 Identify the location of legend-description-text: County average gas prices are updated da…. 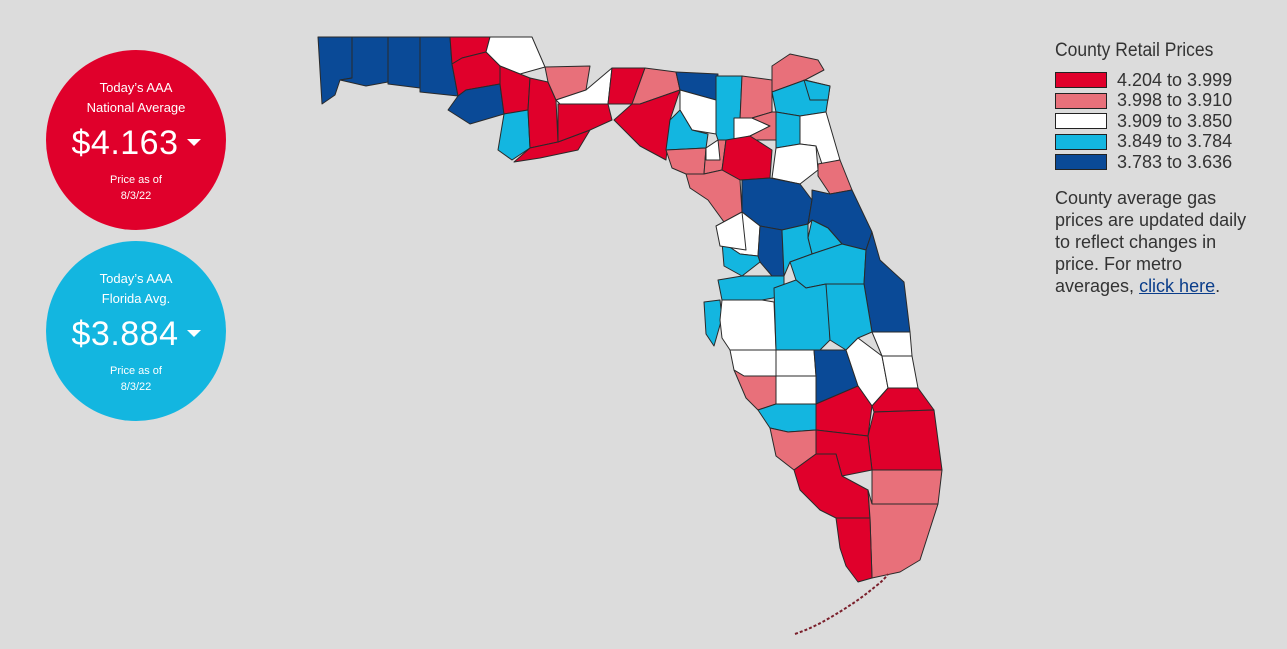
(1151, 241).